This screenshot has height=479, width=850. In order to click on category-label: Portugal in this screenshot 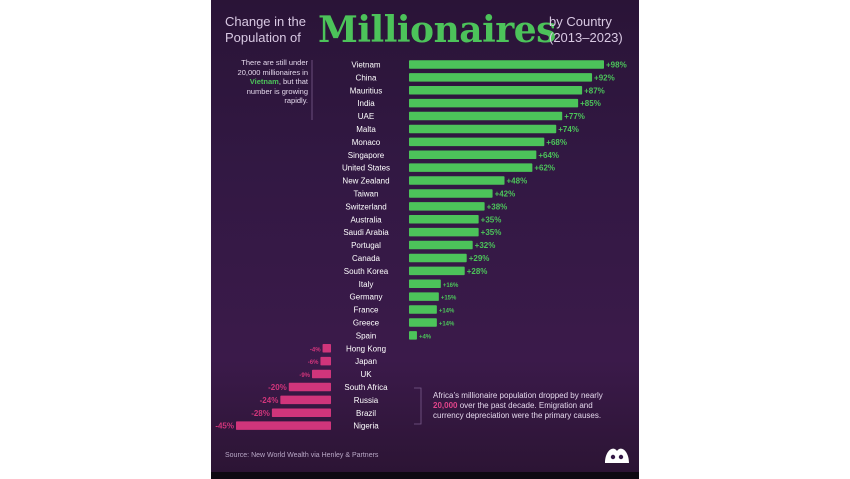, I will do `click(366, 245)`.